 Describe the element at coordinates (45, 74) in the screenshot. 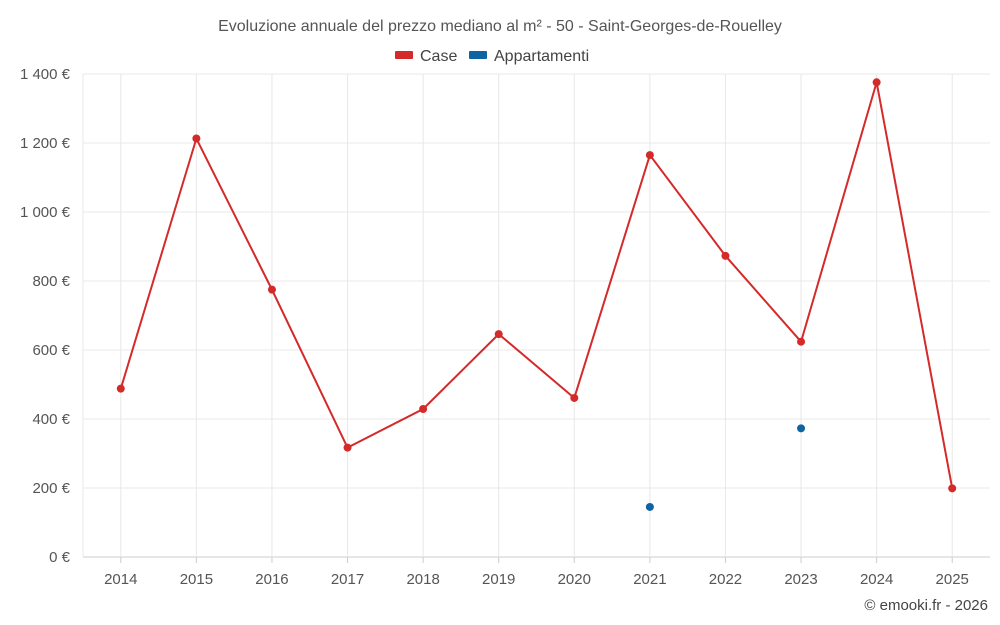

I see `y-tick-label: 1 400 €` at that location.